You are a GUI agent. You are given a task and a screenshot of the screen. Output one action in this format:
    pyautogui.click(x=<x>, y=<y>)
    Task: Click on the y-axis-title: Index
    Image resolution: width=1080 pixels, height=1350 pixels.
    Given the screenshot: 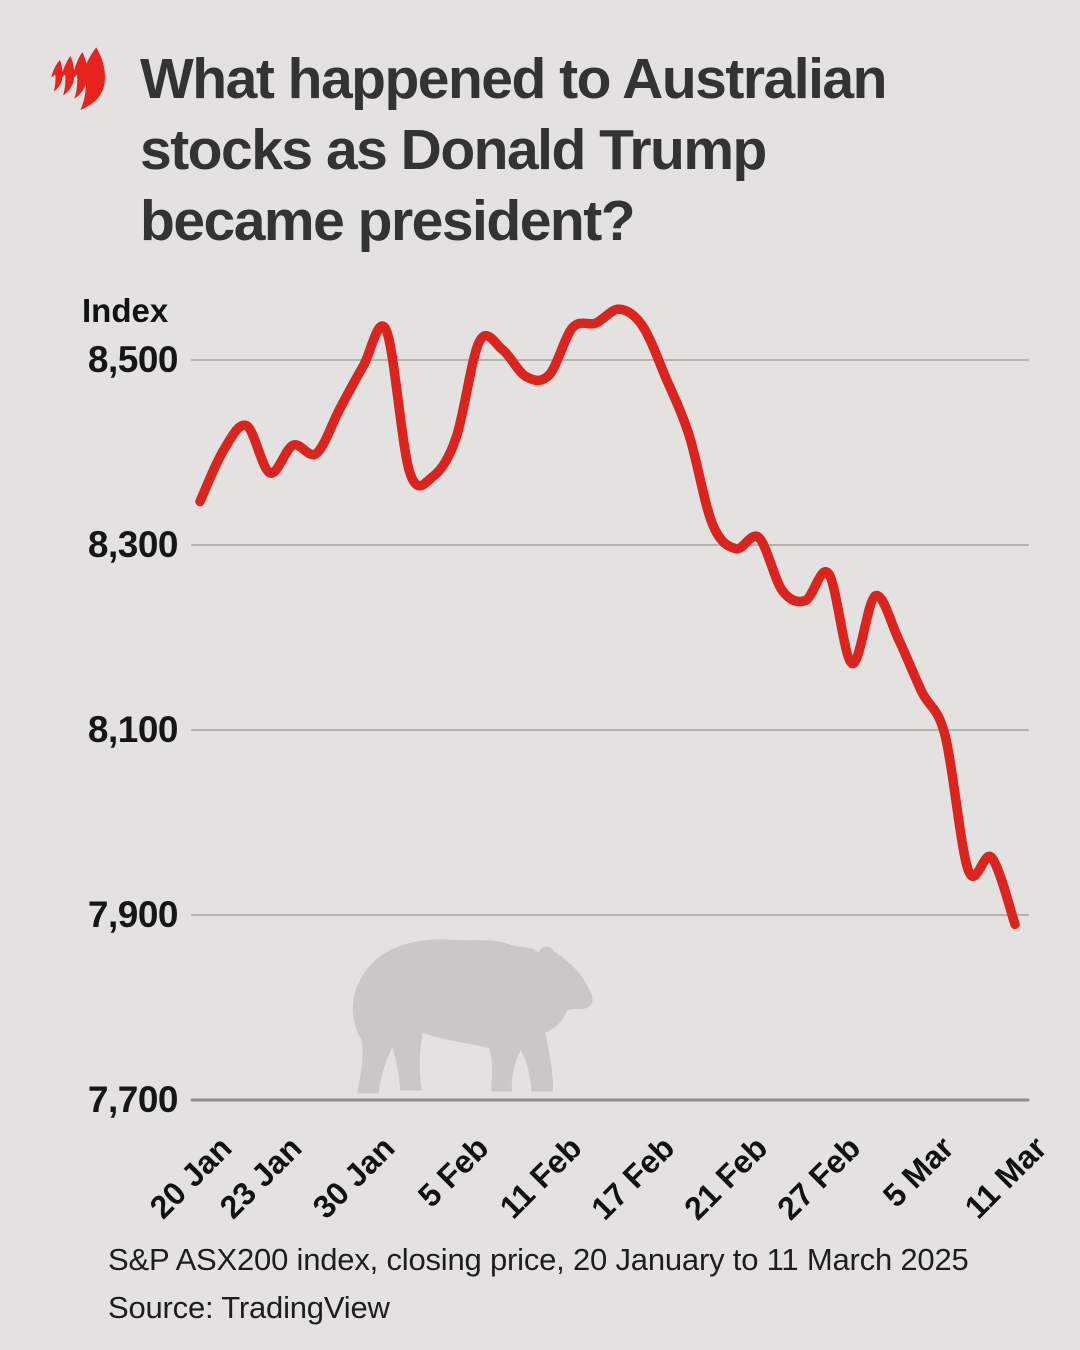 What is the action you would take?
    pyautogui.click(x=125, y=310)
    